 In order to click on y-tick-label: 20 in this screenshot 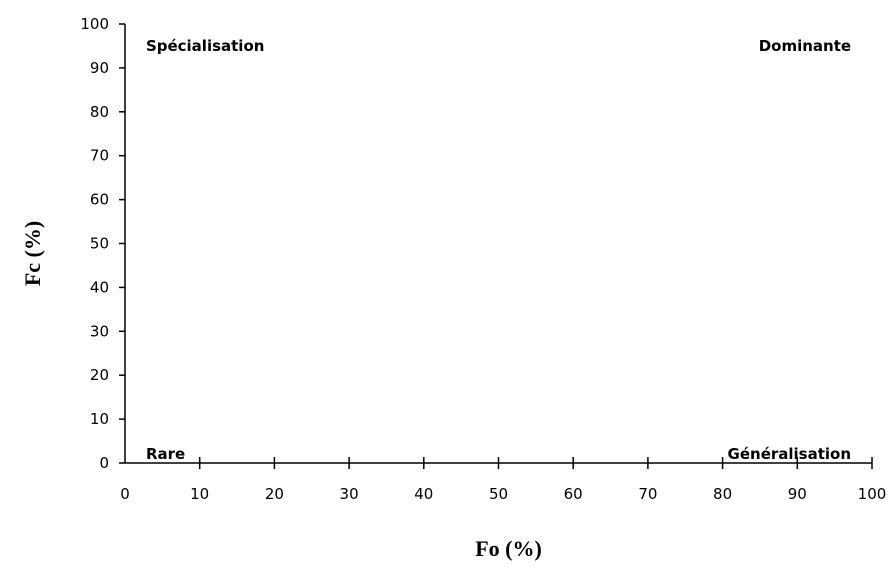, I will do `click(99, 375)`.